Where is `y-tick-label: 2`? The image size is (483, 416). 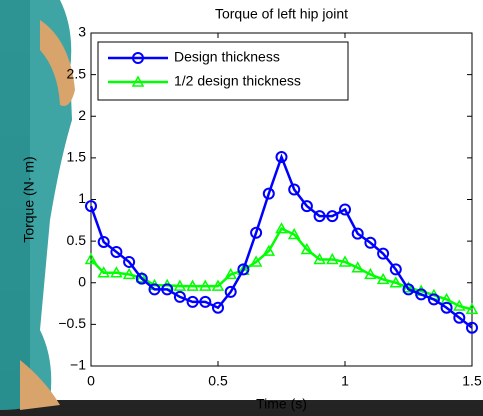 y-tick-label: 2 is located at coordinates (82, 115).